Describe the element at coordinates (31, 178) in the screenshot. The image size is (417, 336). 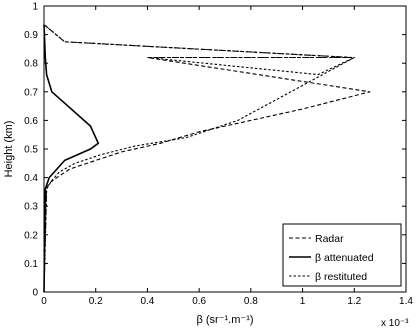
I see `y-tick-label: 0.4` at that location.